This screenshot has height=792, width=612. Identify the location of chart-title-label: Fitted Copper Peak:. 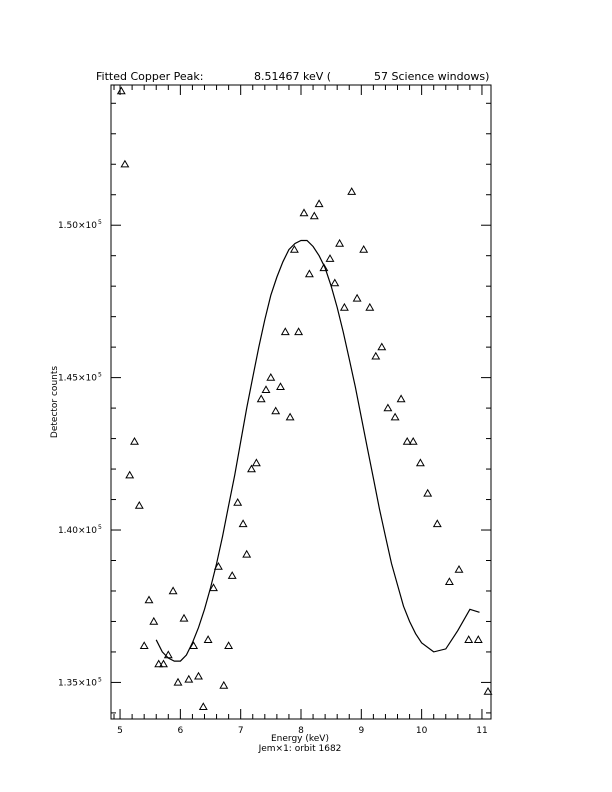
(149, 76).